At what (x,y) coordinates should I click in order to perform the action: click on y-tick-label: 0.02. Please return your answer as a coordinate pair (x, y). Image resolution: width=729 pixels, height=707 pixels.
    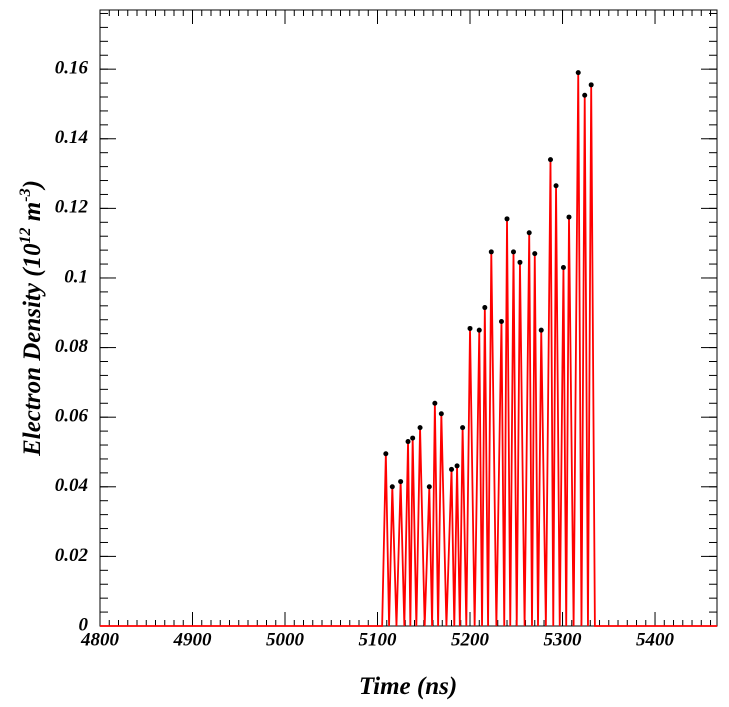
    Looking at the image, I should click on (72, 555).